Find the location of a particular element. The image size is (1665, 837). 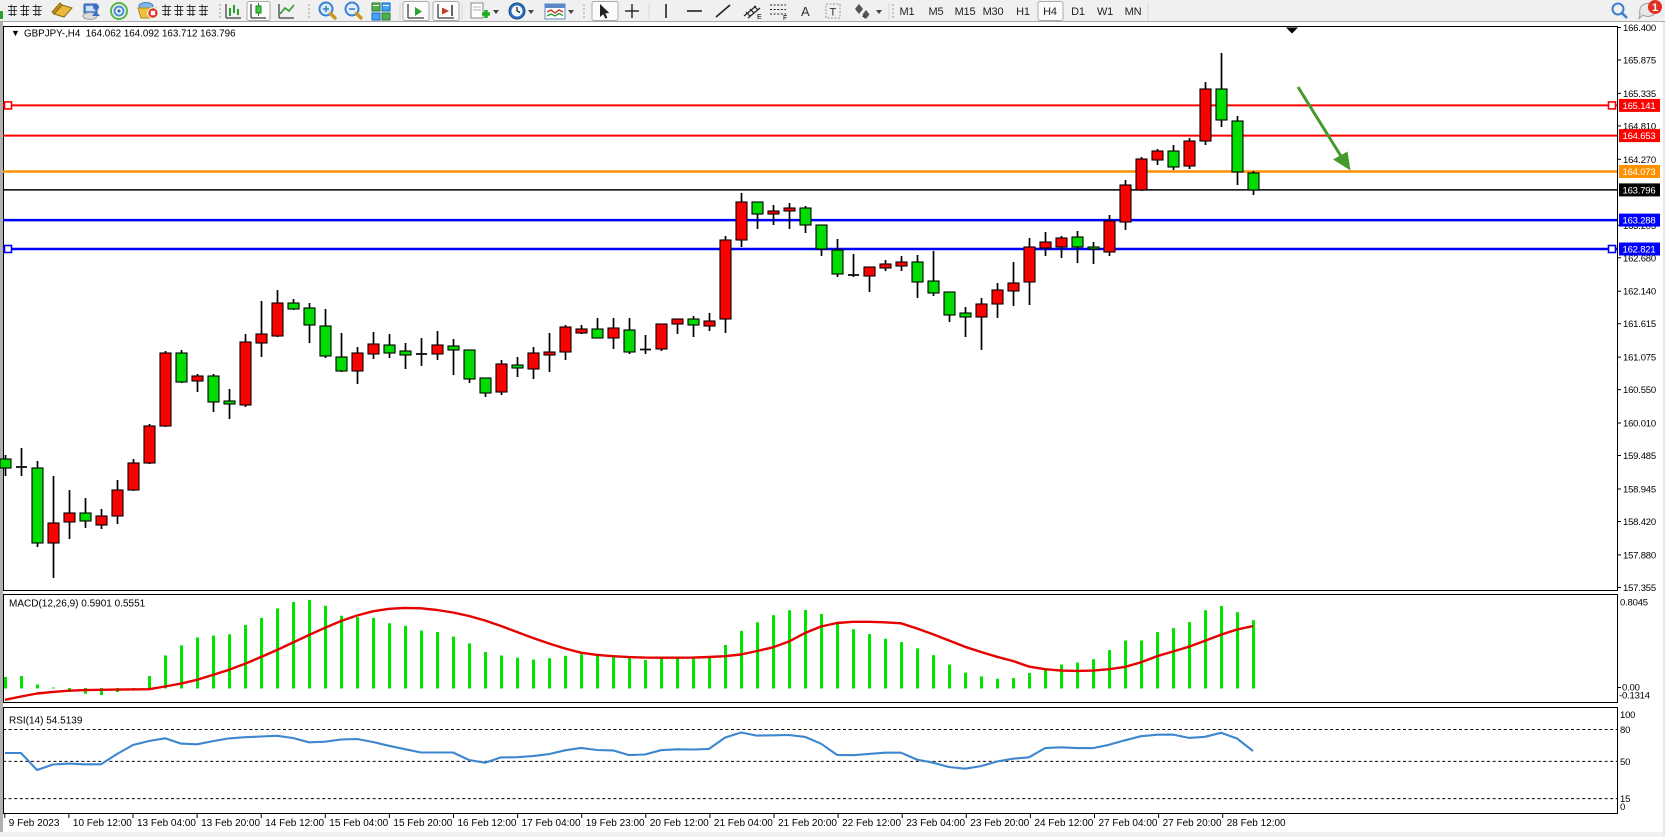

svg-text: F is located at coordinates (785, 18).